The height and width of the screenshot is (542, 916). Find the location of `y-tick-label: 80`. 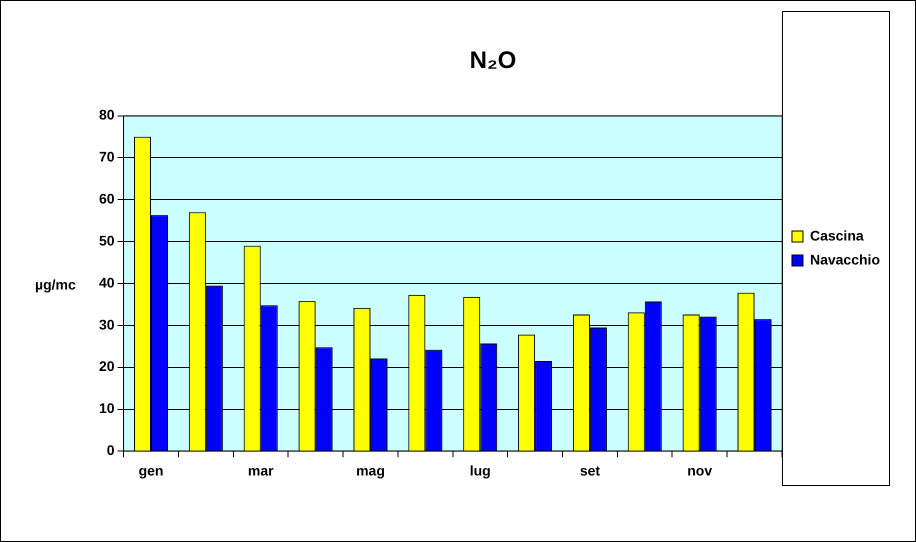

y-tick-label: 80 is located at coordinates (106, 114).